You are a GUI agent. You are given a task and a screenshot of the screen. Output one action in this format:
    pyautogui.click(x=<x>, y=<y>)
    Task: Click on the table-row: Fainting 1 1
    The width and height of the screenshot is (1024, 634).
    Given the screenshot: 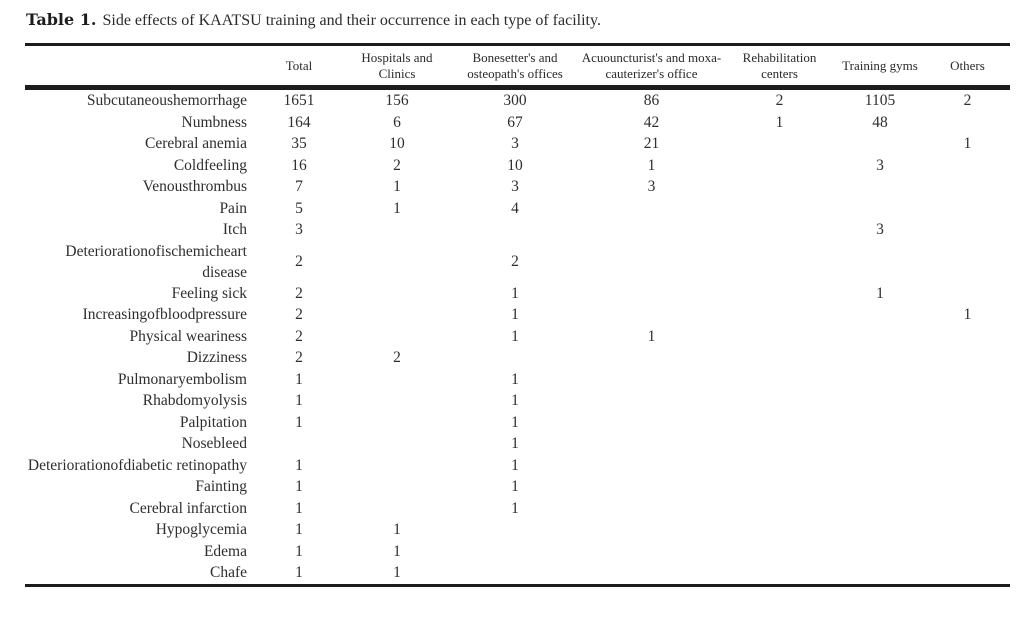 What is the action you would take?
    pyautogui.click(x=517, y=487)
    